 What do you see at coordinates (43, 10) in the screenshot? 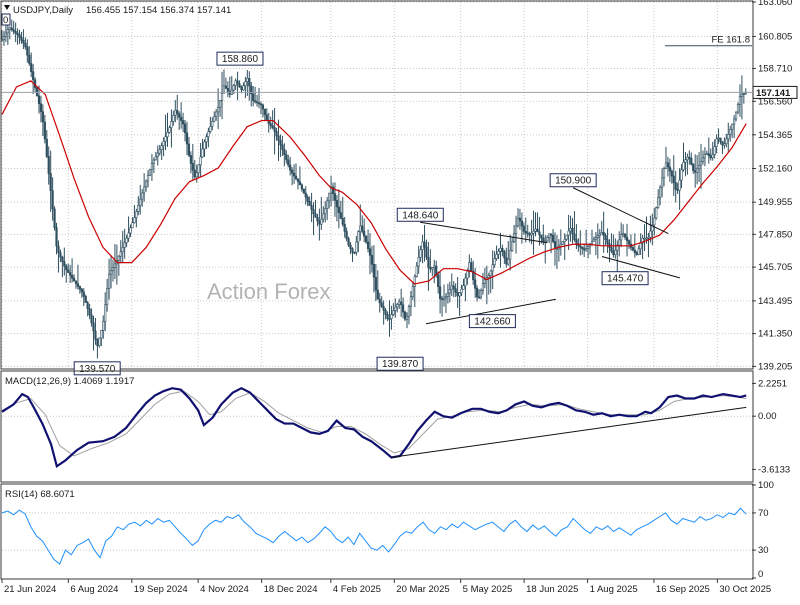
I see `price-title: USDJPY,Daily` at bounding box center [43, 10].